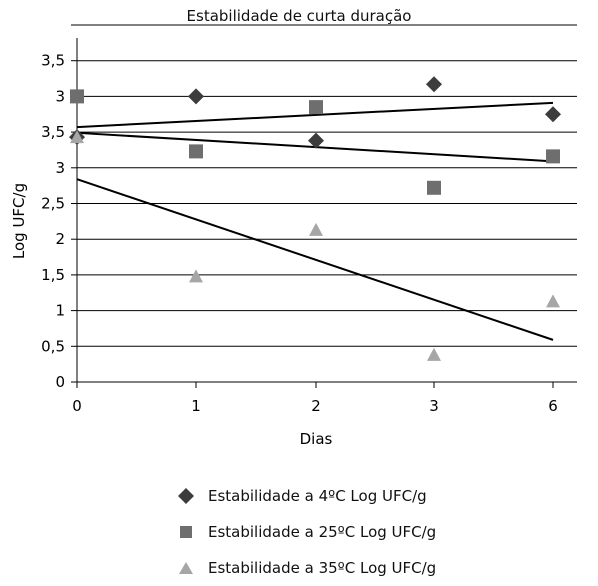 The image size is (598, 586). What do you see at coordinates (316, 439) in the screenshot?
I see `x-axis-label: Dias` at bounding box center [316, 439].